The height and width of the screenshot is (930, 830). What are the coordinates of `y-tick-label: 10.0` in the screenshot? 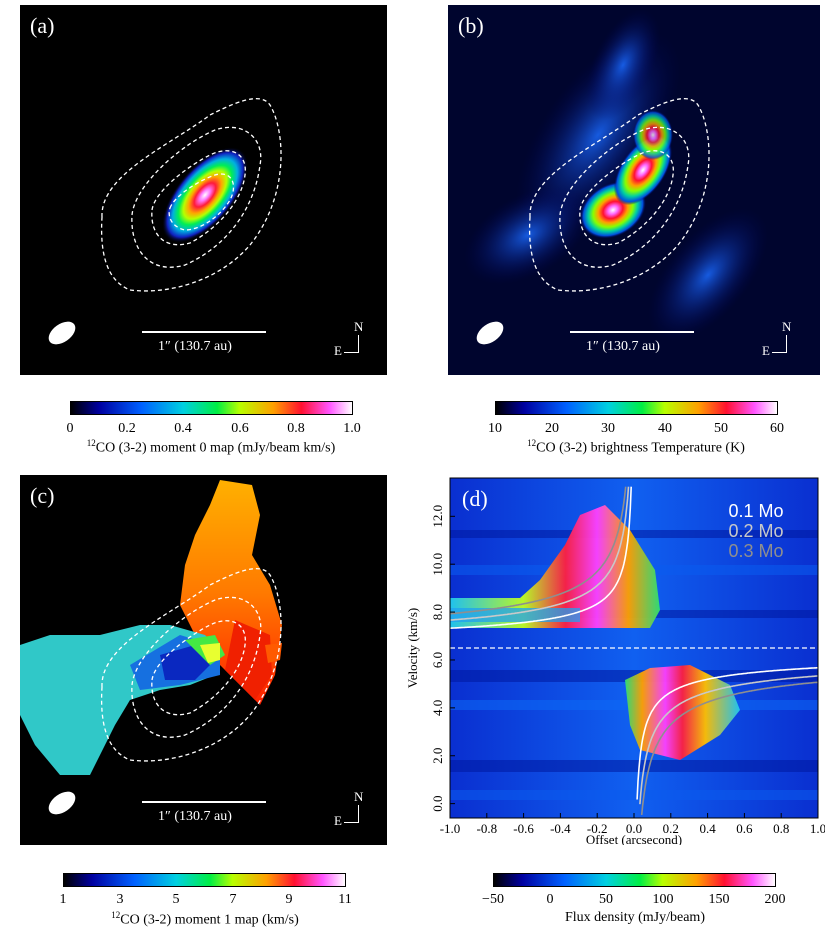 It's located at (437, 564).